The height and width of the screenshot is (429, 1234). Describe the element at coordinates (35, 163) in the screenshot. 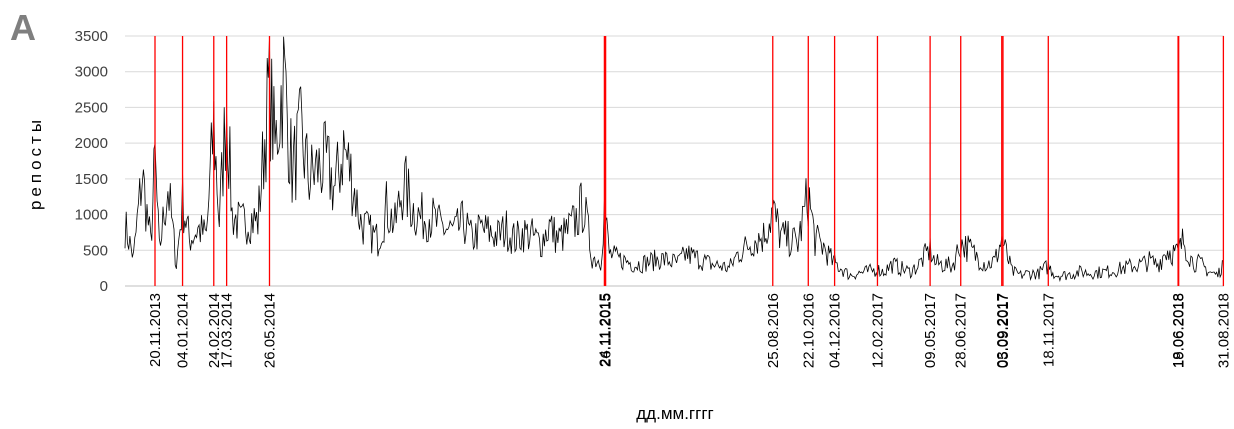

I see `y-axis-title: репосты` at that location.